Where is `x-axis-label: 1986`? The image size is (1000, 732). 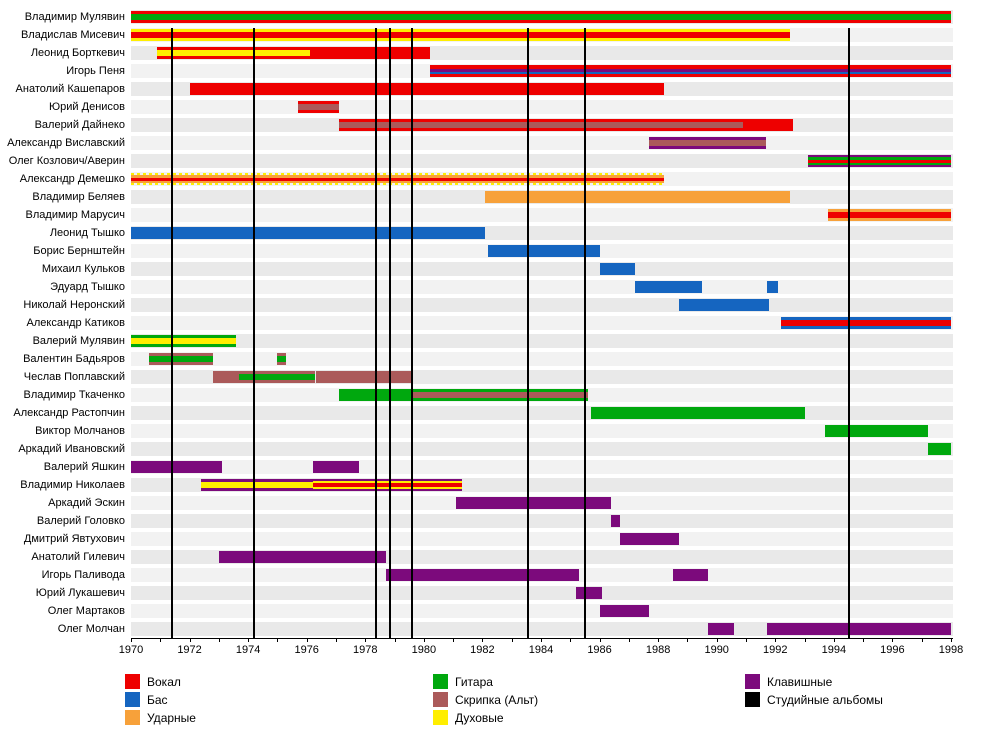 x-axis-label: 1986 is located at coordinates (599, 650).